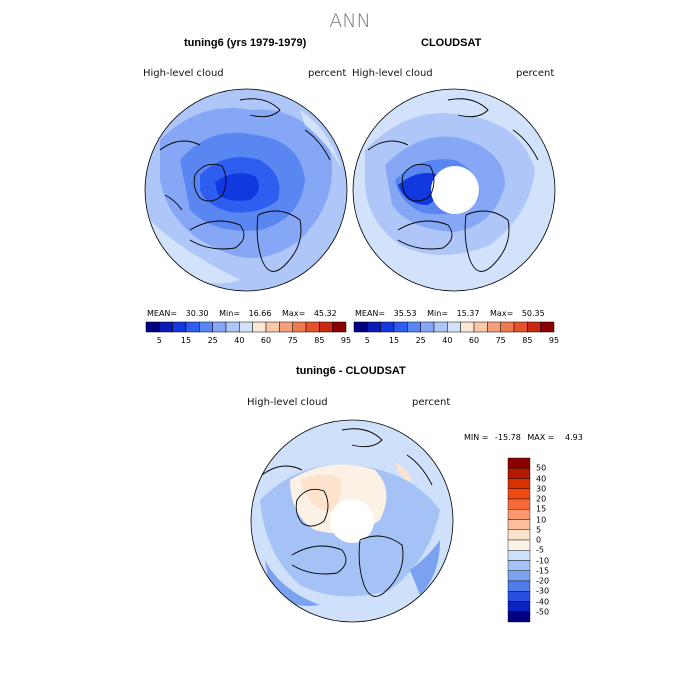 This screenshot has width=700, height=700. I want to click on colorbar-tick-label: 50, so click(541, 468).